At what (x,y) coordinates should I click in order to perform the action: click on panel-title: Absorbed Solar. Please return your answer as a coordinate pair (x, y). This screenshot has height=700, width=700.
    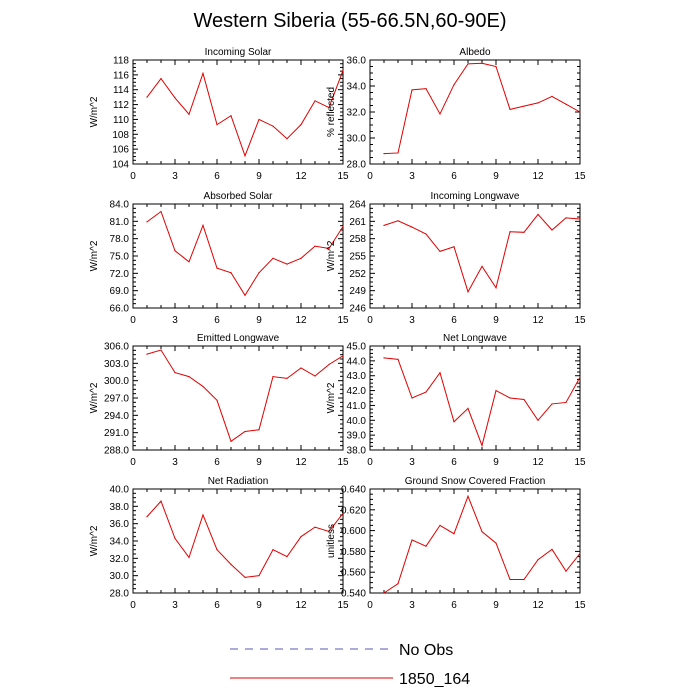
    Looking at the image, I should click on (239, 196).